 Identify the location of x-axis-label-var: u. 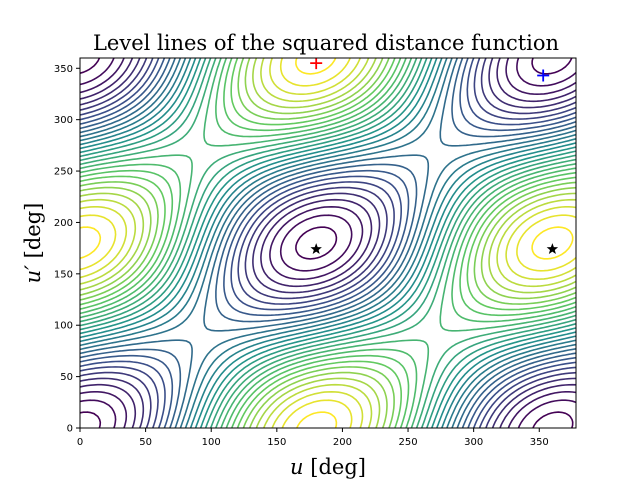
(297, 467).